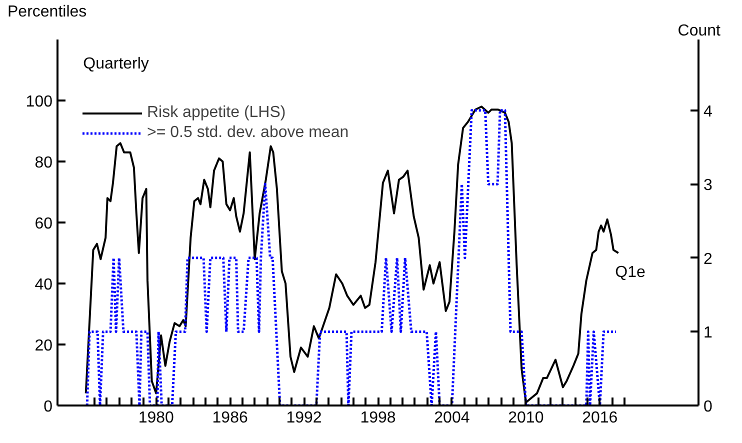  Describe the element at coordinates (708, 333) in the screenshot. I see `y2-tick-label: 1` at that location.